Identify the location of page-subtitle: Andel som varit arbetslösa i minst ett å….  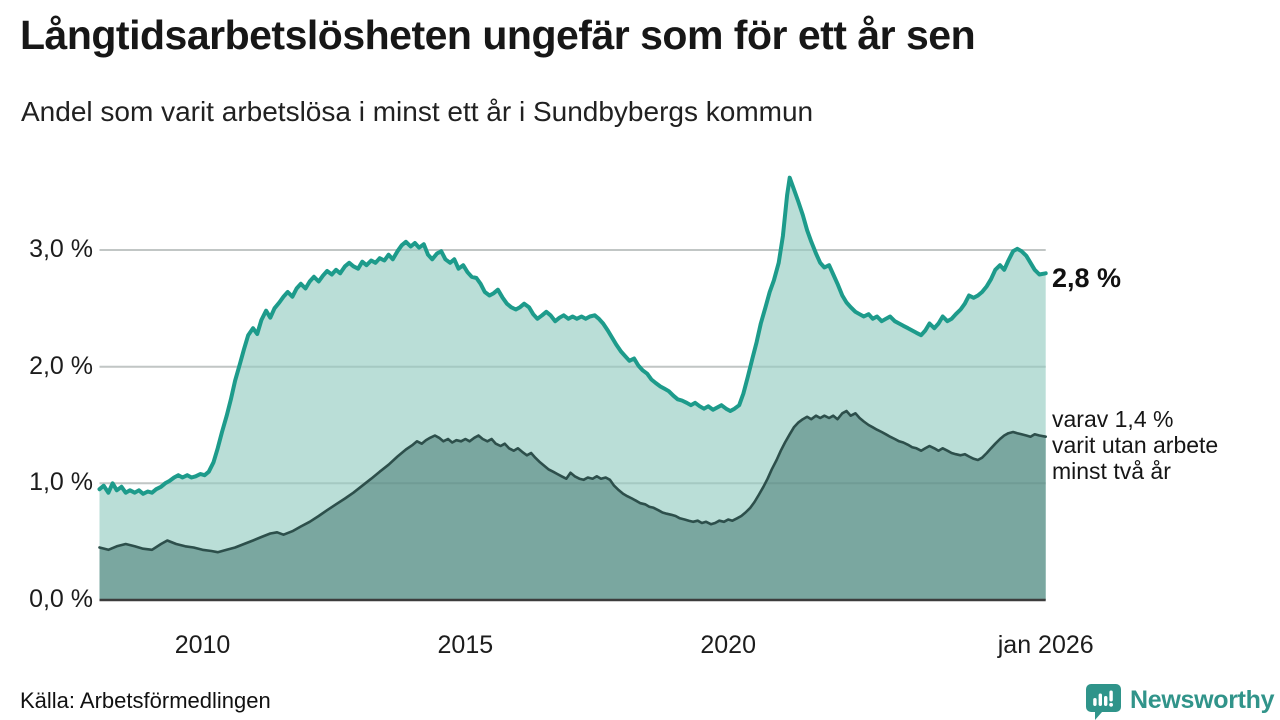
(417, 111).